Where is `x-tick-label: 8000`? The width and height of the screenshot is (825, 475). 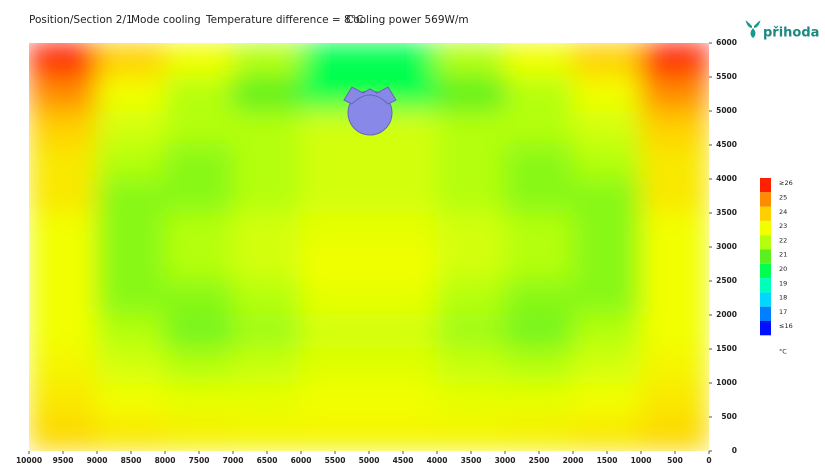 x-tick-label: 8000 is located at coordinates (165, 460).